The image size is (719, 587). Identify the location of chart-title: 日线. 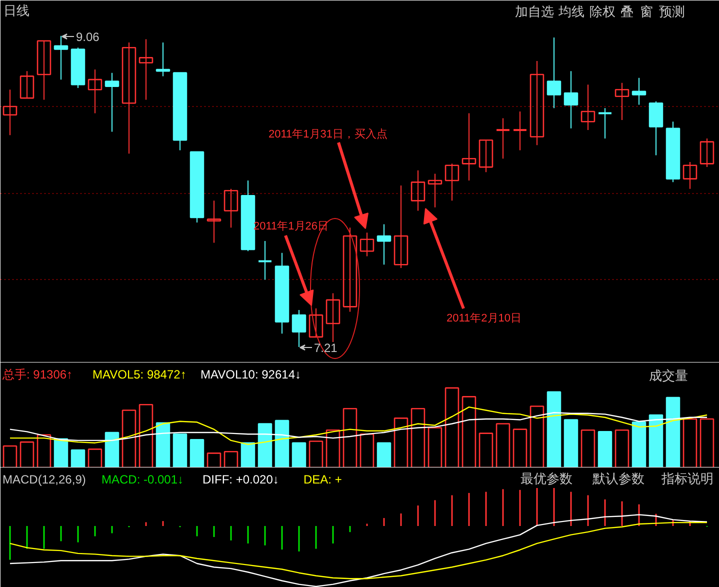
(17, 10).